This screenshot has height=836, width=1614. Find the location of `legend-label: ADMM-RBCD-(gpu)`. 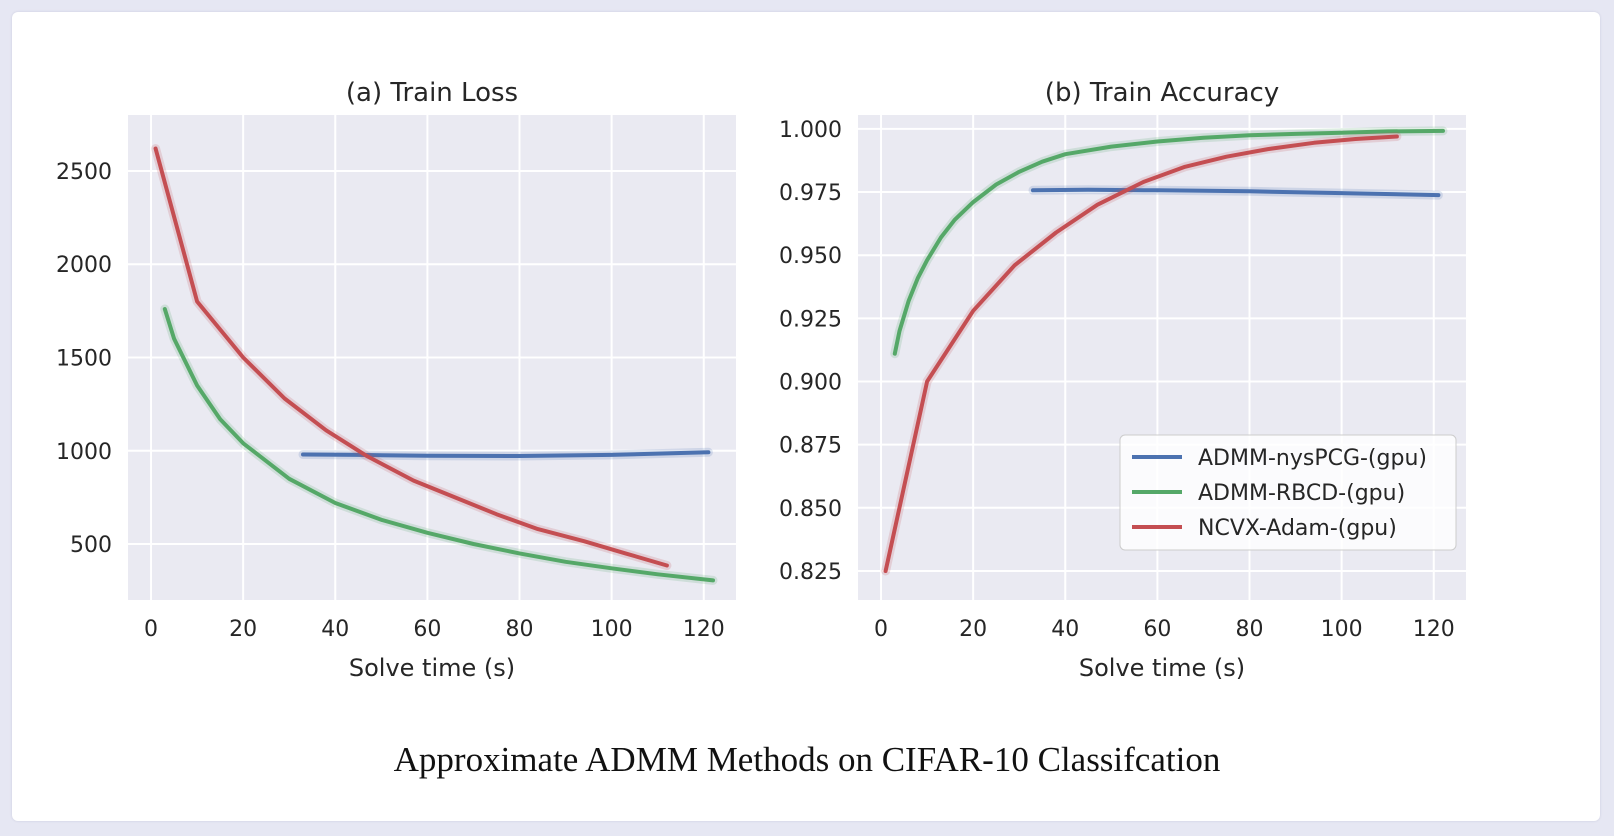

legend-label: ADMM-RBCD-(gpu) is located at coordinates (1301, 493).